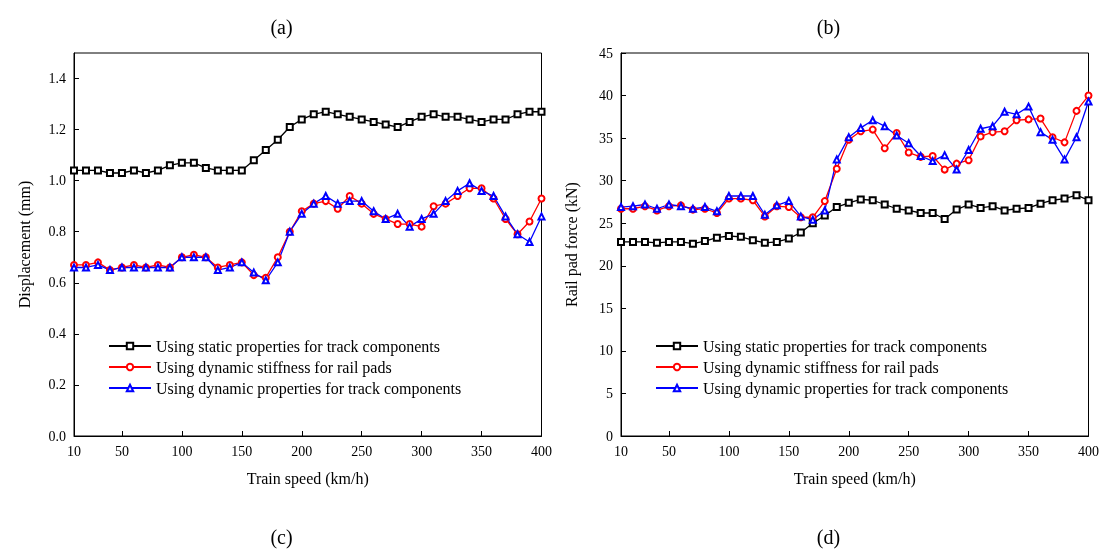  I want to click on y-tick-label: 0.8, so click(57, 232).